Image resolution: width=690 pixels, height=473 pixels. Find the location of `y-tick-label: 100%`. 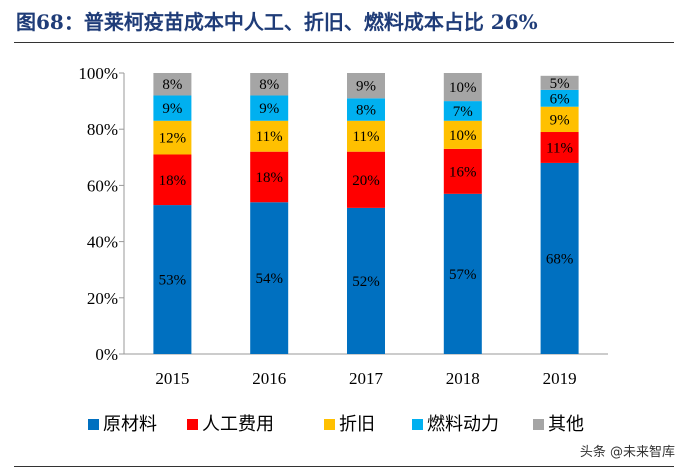

y-tick-label: 100% is located at coordinates (98, 73).